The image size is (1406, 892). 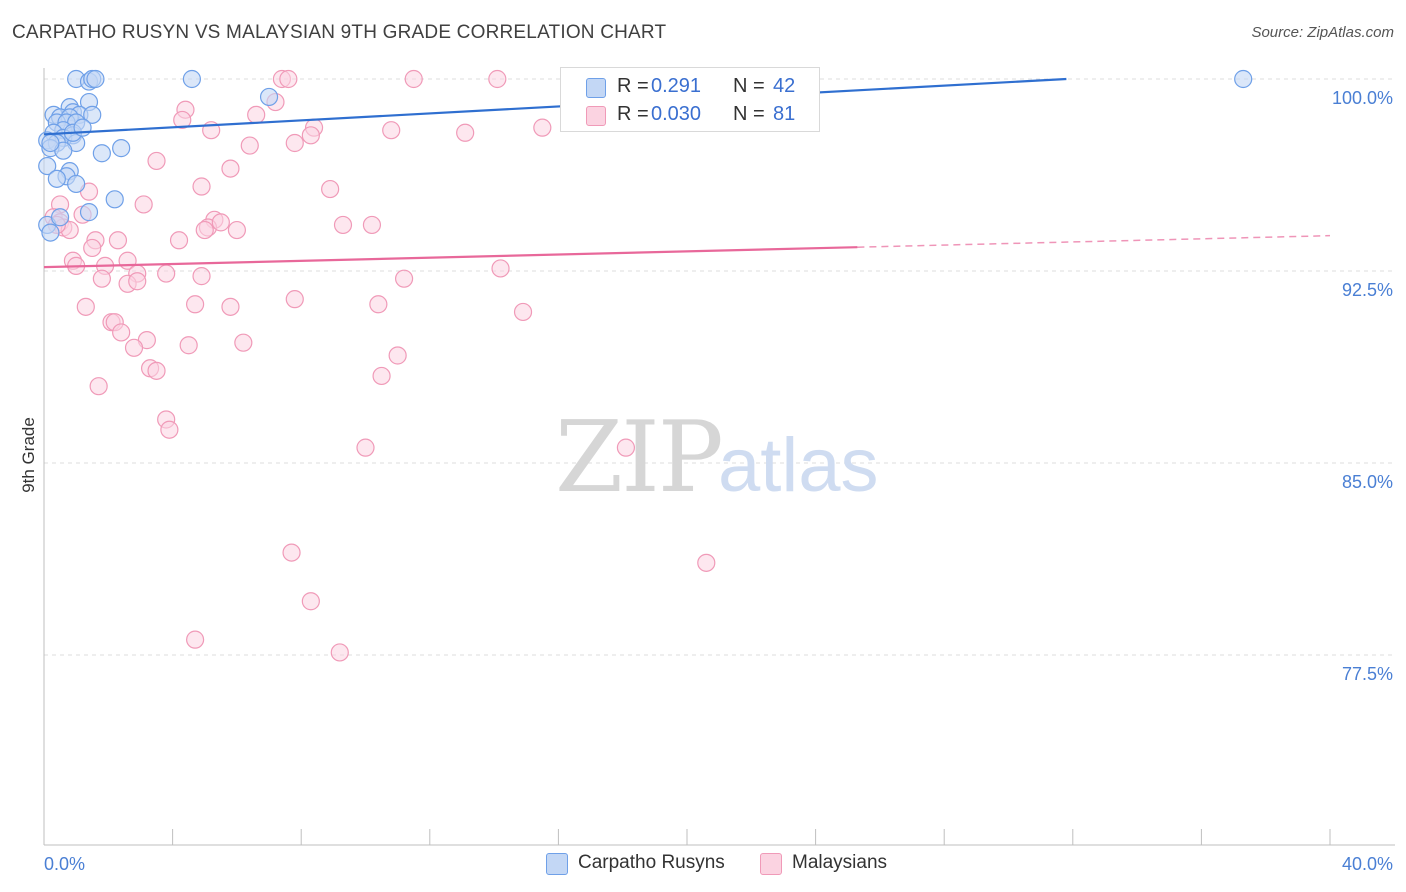 I want to click on y-tick-label: 85.0%, so click(x=1367, y=482).